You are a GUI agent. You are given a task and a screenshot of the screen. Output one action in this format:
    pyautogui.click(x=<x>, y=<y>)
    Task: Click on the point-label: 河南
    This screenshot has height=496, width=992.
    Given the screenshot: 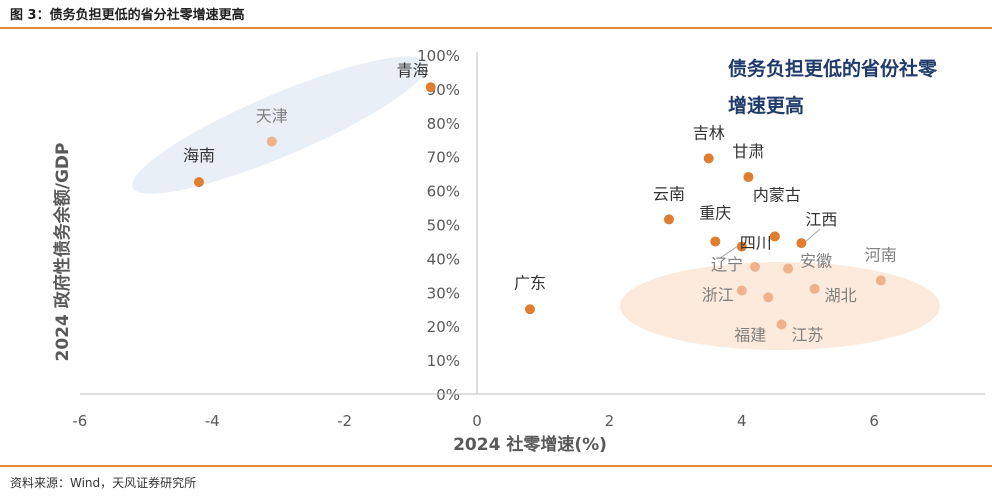 What is the action you would take?
    pyautogui.click(x=881, y=254)
    